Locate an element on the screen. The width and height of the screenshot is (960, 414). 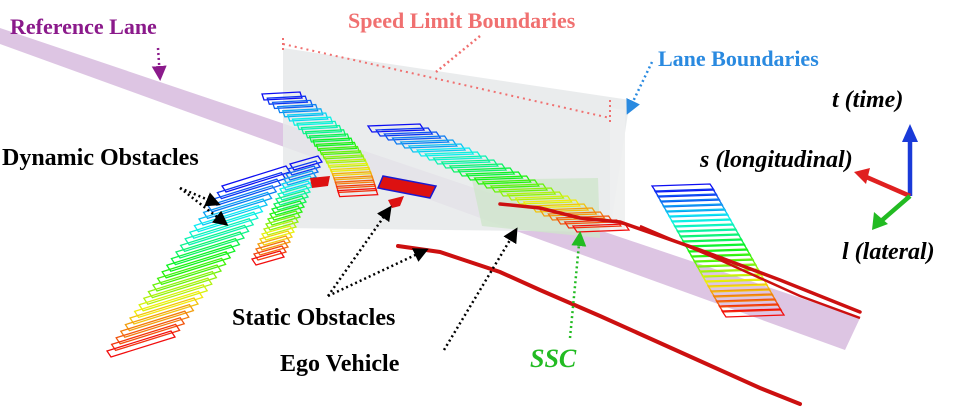
dynamic-obstacle-stack-center is located at coordinates (498, 178).